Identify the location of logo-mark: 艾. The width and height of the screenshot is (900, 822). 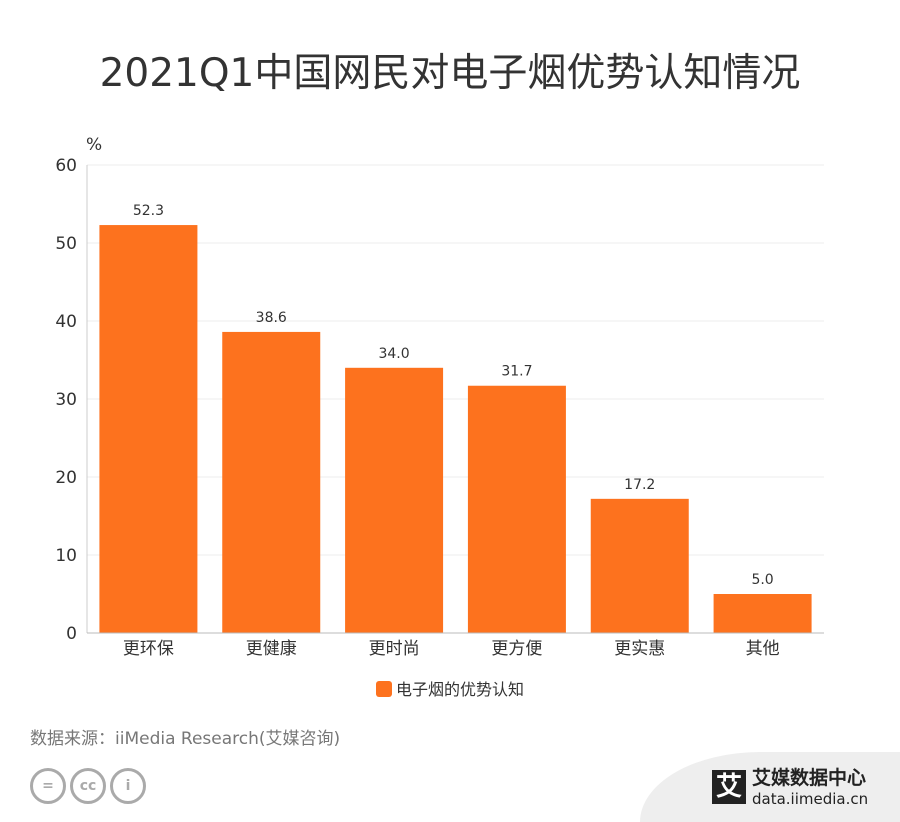
(729, 787).